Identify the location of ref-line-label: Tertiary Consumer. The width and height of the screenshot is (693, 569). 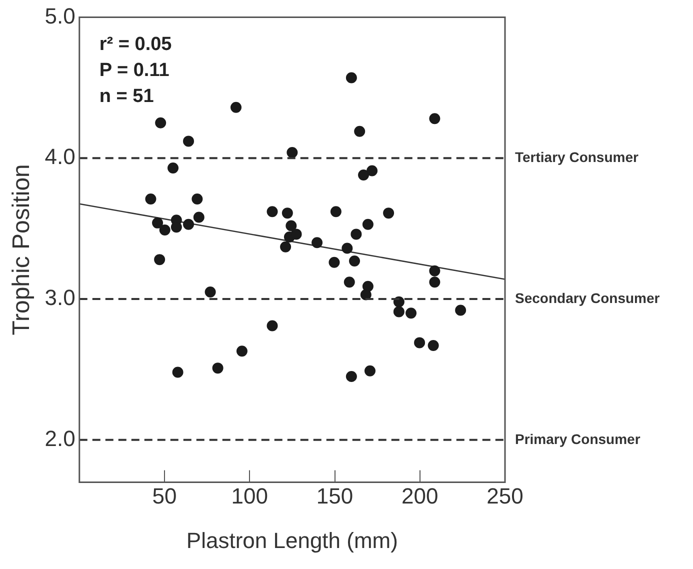
(577, 156).